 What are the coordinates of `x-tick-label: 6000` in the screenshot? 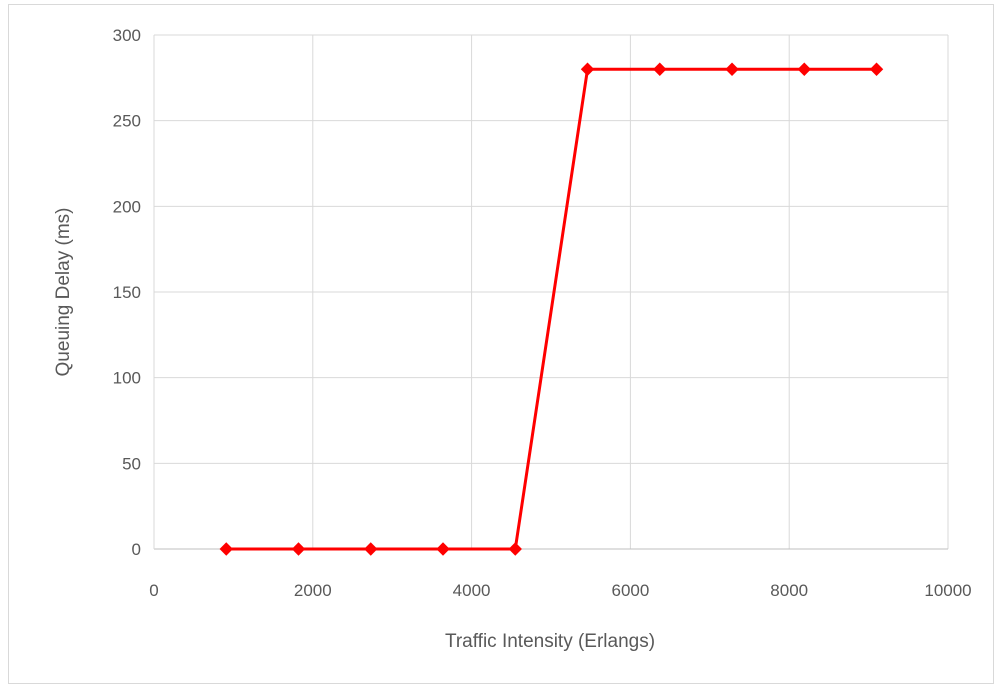 It's located at (630, 590).